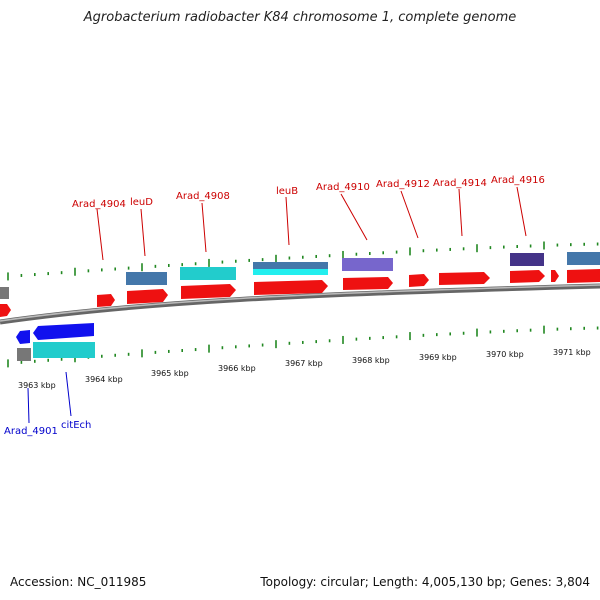  What do you see at coordinates (237, 368) in the screenshot?
I see `kbp-label: 3966 kbp` at bounding box center [237, 368].